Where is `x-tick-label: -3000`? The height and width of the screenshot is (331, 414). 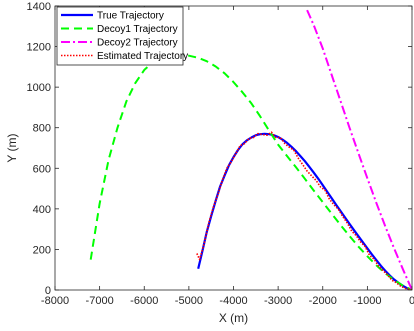
x-tick-label: -3000 is located at coordinates (278, 301).